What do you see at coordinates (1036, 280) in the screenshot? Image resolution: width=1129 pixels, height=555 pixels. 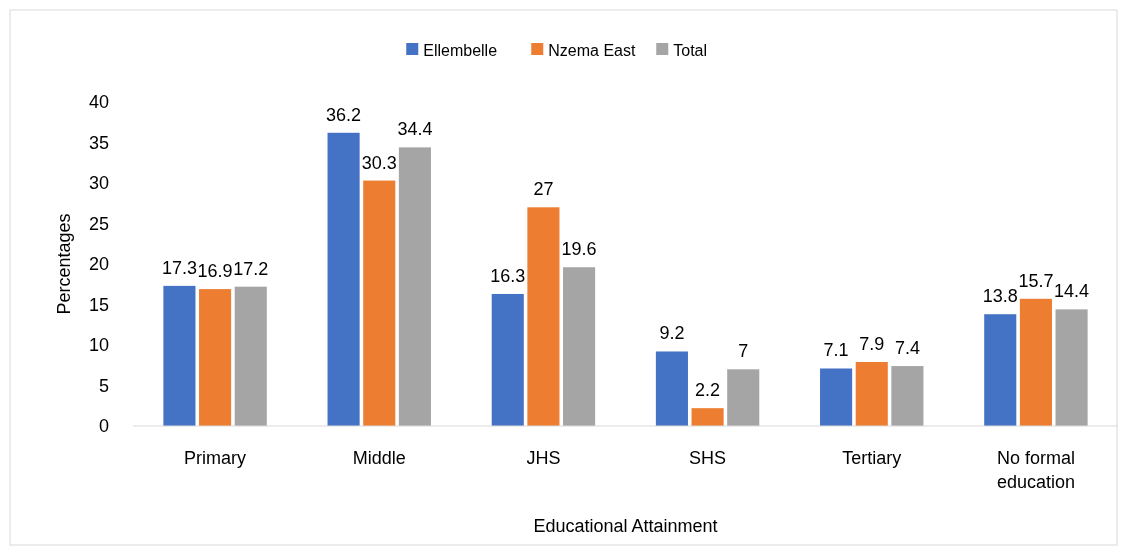 I see `data-label: 15.7` at bounding box center [1036, 280].